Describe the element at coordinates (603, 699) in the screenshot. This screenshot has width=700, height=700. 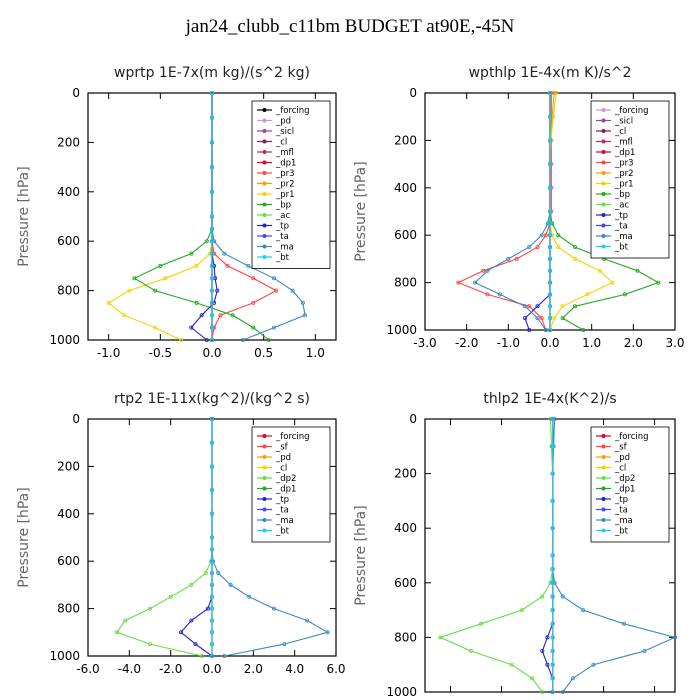
I see `x-tick-label: 0.5` at that location.